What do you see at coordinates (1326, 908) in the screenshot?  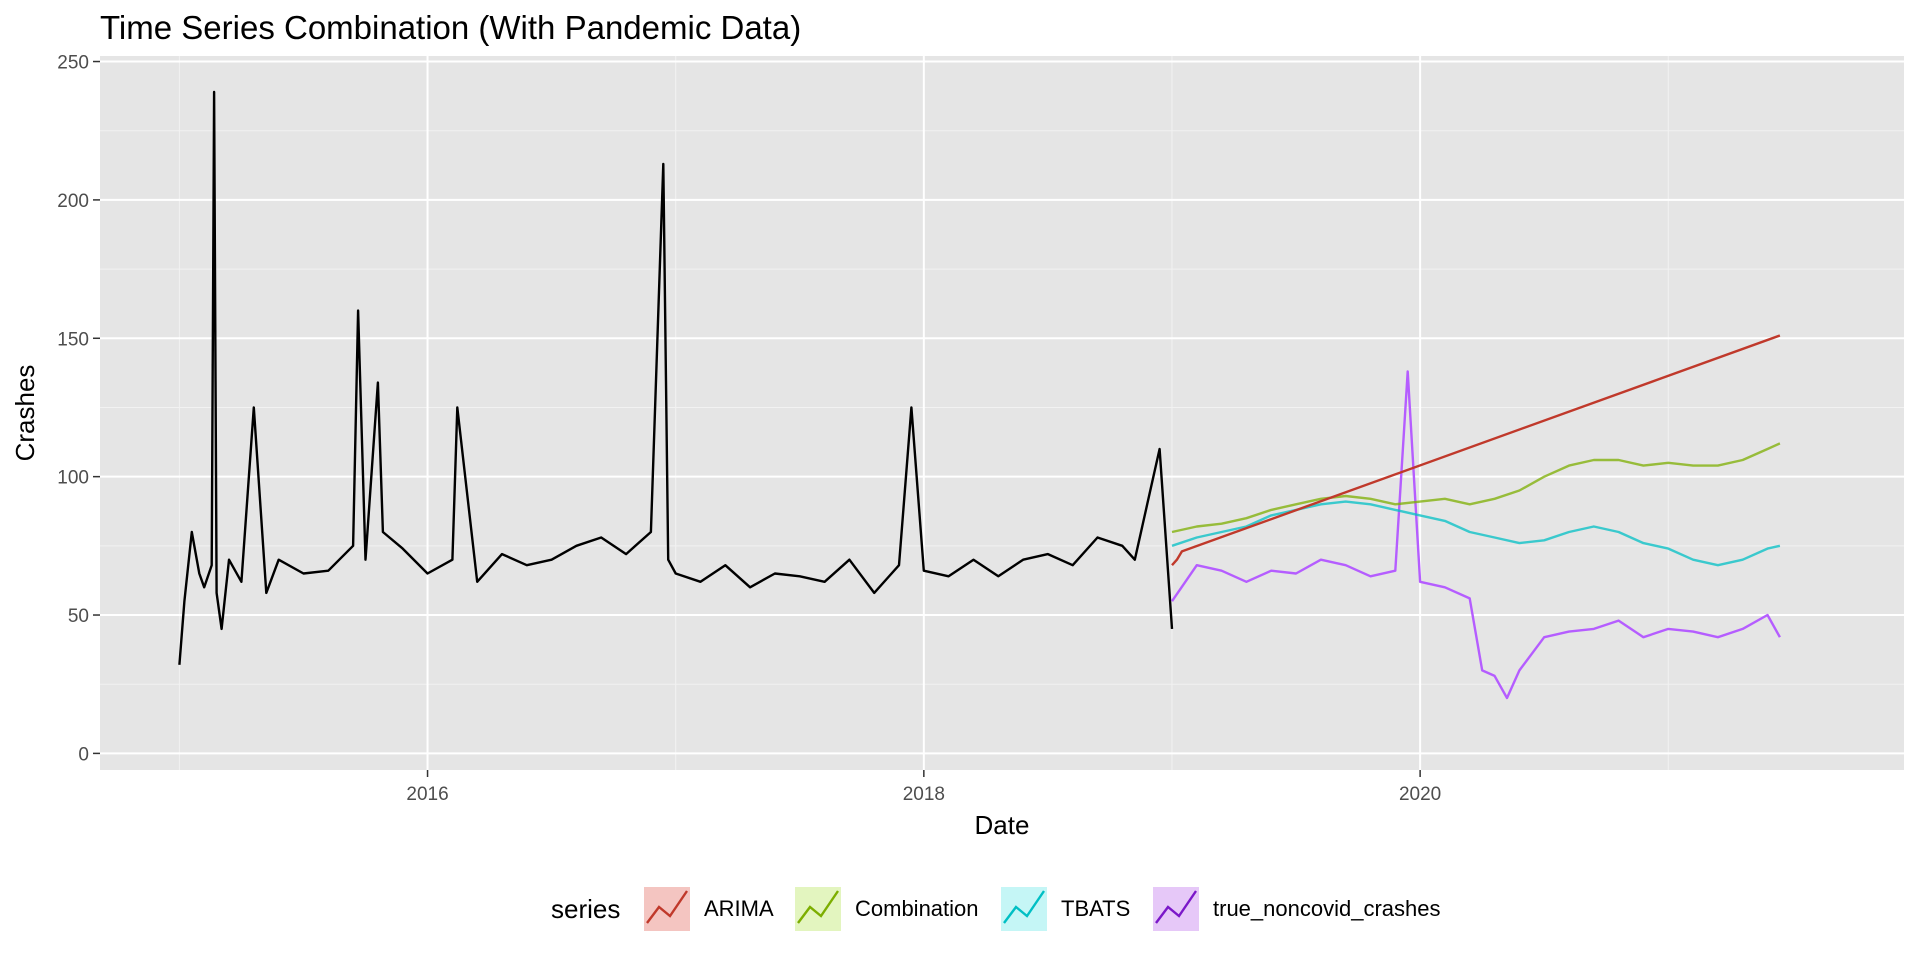 I see `legend-label-true-noncovid-crashes: true_noncovid_crashes` at bounding box center [1326, 908].